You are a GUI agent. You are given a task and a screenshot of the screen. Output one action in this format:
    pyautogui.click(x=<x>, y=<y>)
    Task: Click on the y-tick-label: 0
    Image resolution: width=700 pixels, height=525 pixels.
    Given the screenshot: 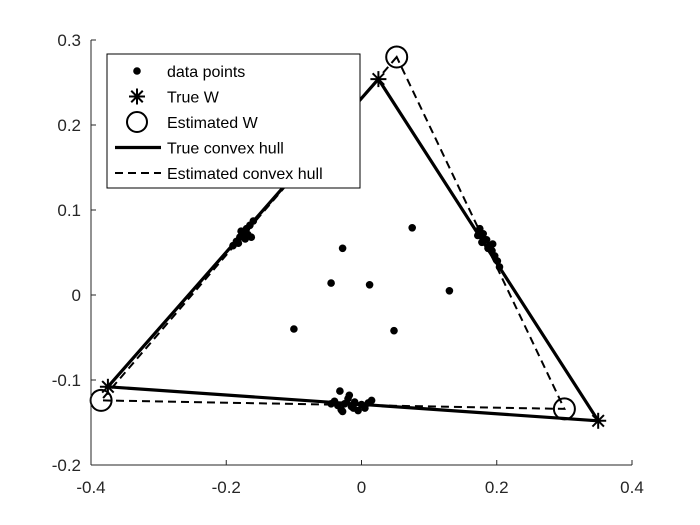 What is the action you would take?
    pyautogui.click(x=76, y=295)
    